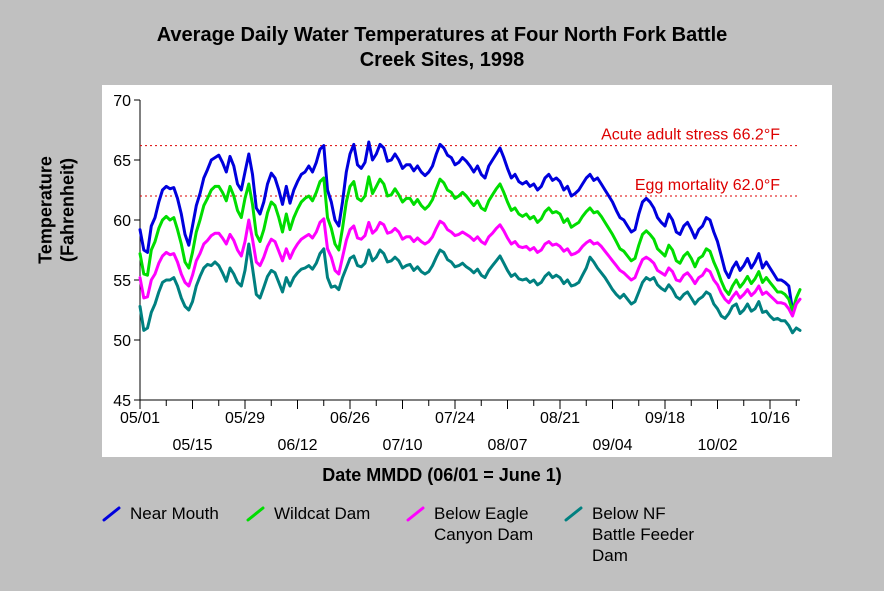 Image resolution: width=884 pixels, height=591 pixels. I want to click on legend-item: Near Mouth, so click(174, 513).